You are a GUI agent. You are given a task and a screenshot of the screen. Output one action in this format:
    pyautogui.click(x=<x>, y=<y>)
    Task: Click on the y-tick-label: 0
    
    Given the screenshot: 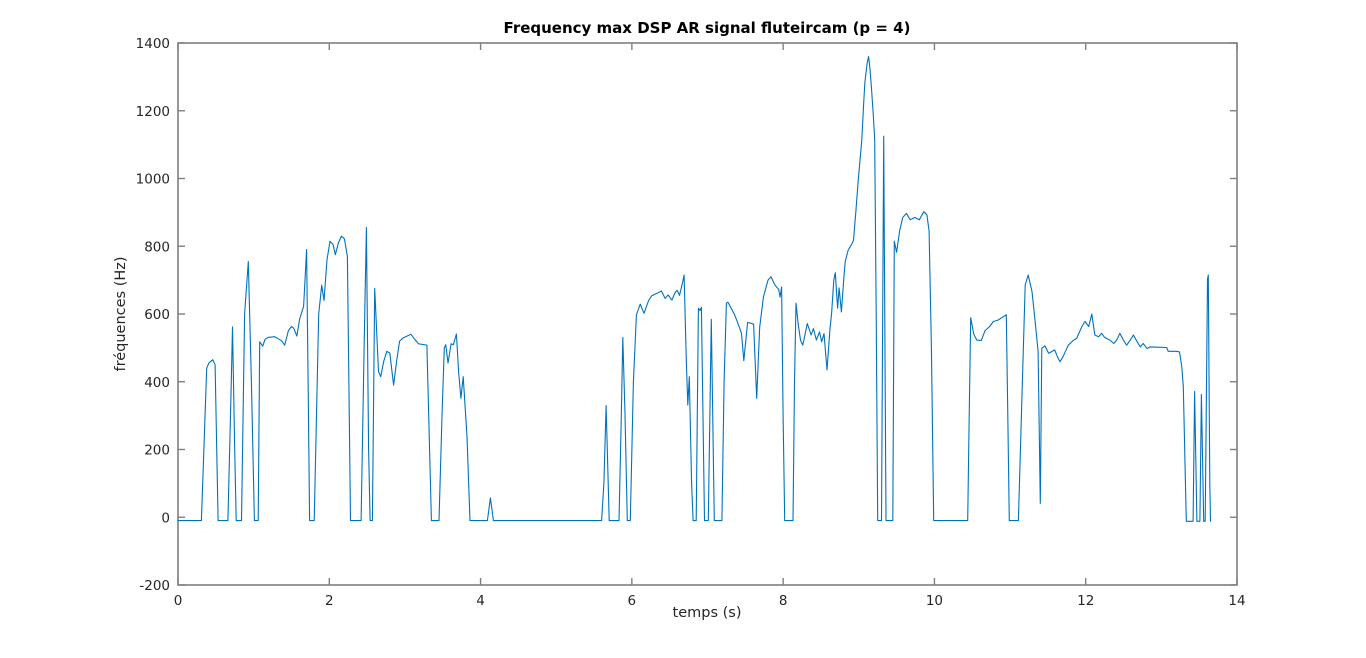 What is the action you would take?
    pyautogui.click(x=165, y=518)
    